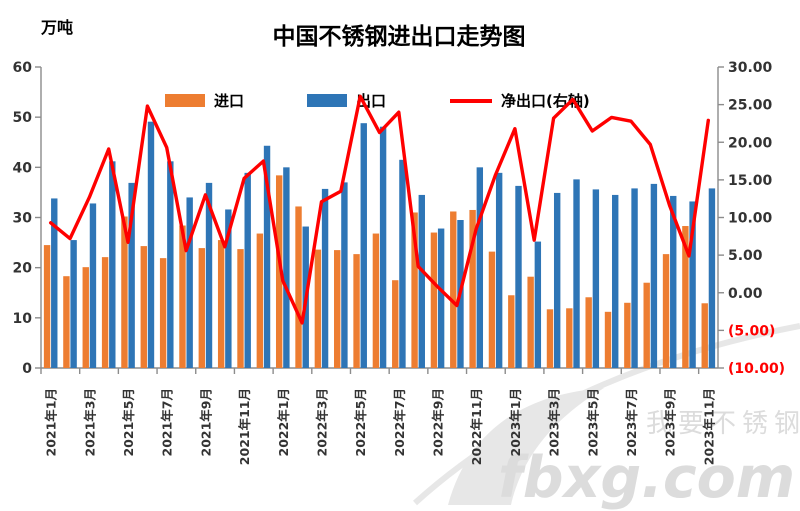 This screenshot has height=511, width=800. Describe the element at coordinates (399, 422) in the screenshot. I see `x-axis-tick-label: 2022年7月` at that location.